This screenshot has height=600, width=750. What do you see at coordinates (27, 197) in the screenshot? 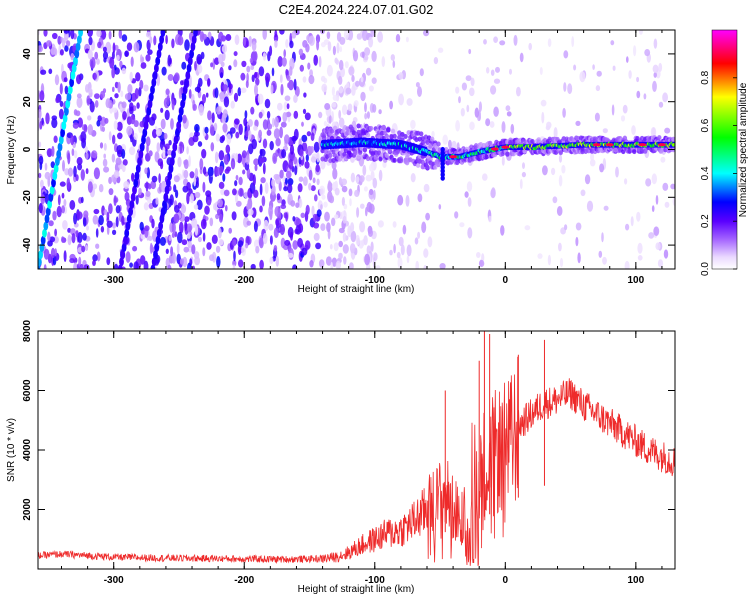
I see `spectrogram-y-tick-label: -20` at bounding box center [27, 197].